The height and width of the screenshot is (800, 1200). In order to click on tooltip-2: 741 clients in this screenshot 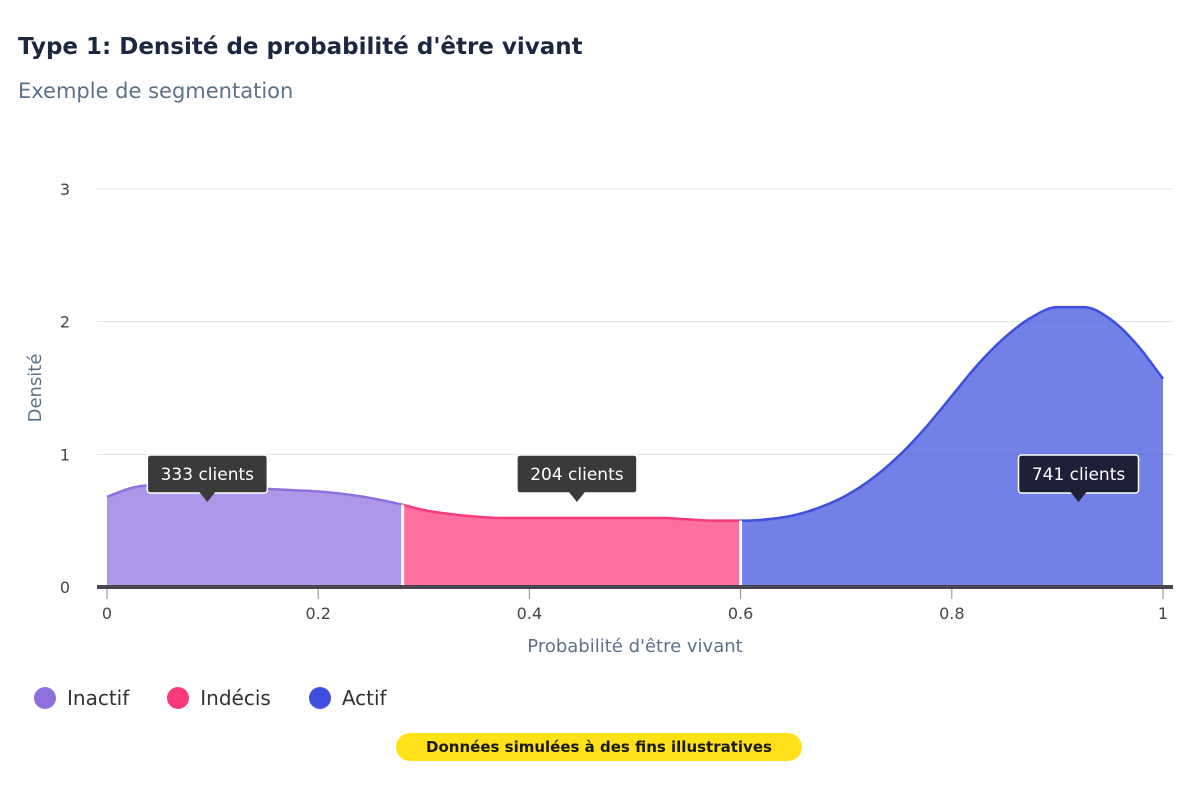, I will do `click(1078, 478)`.